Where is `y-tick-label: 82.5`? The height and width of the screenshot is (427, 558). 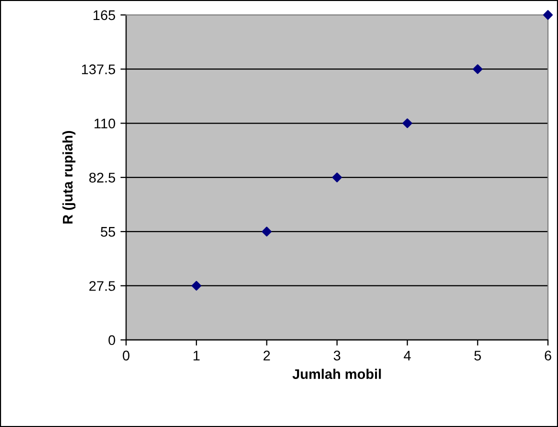
y-tick-label: 82.5 is located at coordinates (102, 177).